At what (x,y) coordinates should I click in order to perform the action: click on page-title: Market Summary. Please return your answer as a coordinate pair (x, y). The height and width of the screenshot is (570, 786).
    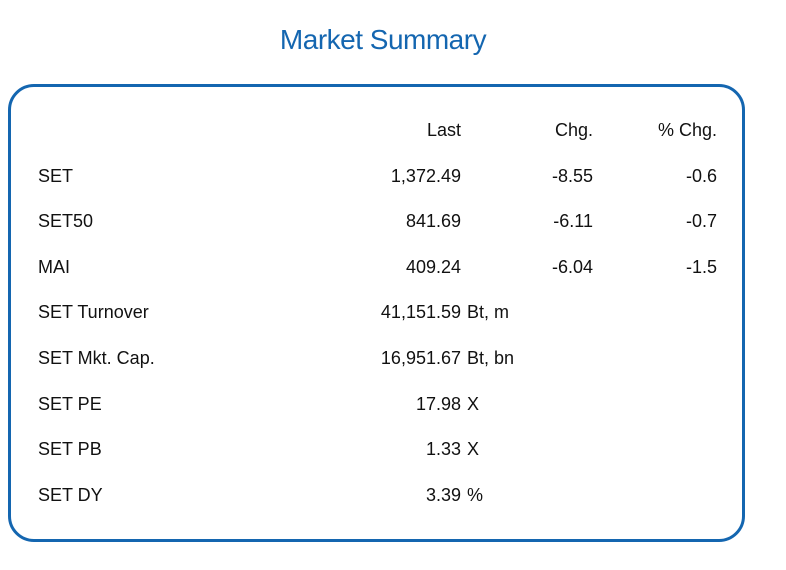
    Looking at the image, I should click on (383, 39).